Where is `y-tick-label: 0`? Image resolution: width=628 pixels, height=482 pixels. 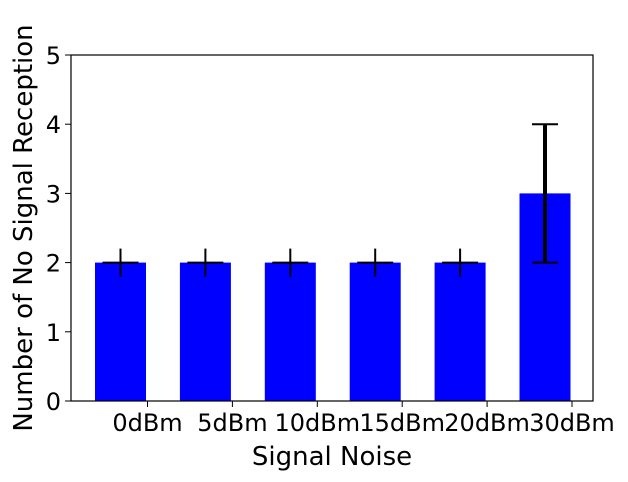 y-tick-label: 0 is located at coordinates (53, 402).